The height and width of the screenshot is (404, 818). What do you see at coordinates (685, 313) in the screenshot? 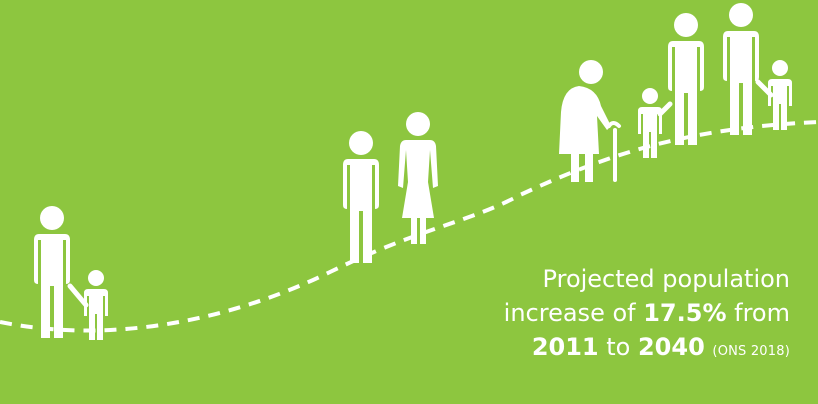
I see `percent-increase: 17.5%` at bounding box center [685, 313].